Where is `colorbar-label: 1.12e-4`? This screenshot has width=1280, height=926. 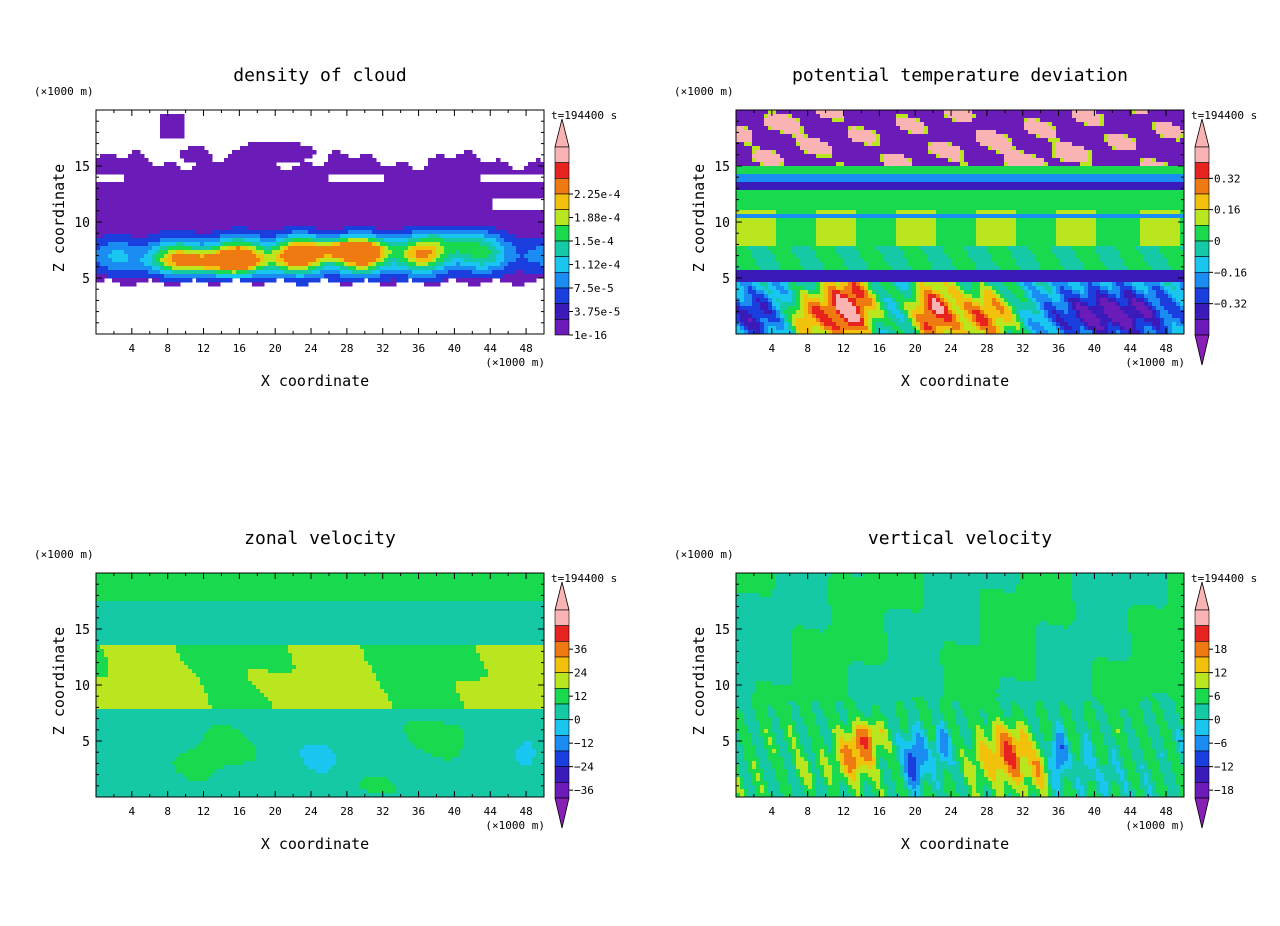 colorbar-label: 1.12e-4 is located at coordinates (597, 265).